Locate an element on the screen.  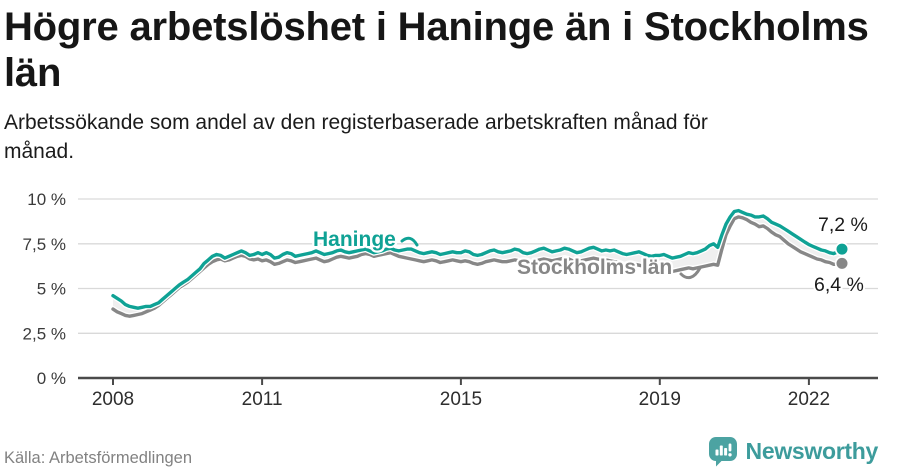
stockholms-lan-label-connector is located at coordinates (690, 273).